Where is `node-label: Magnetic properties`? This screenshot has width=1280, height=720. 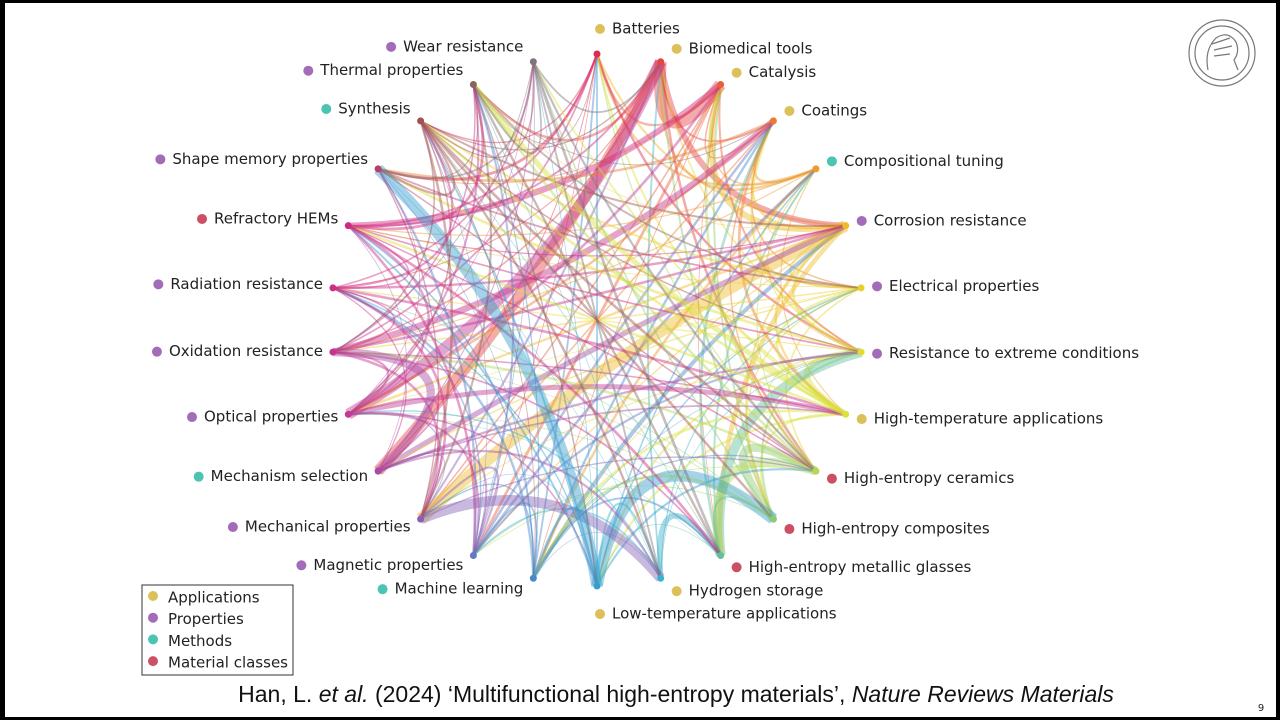 node-label: Magnetic properties is located at coordinates (388, 565).